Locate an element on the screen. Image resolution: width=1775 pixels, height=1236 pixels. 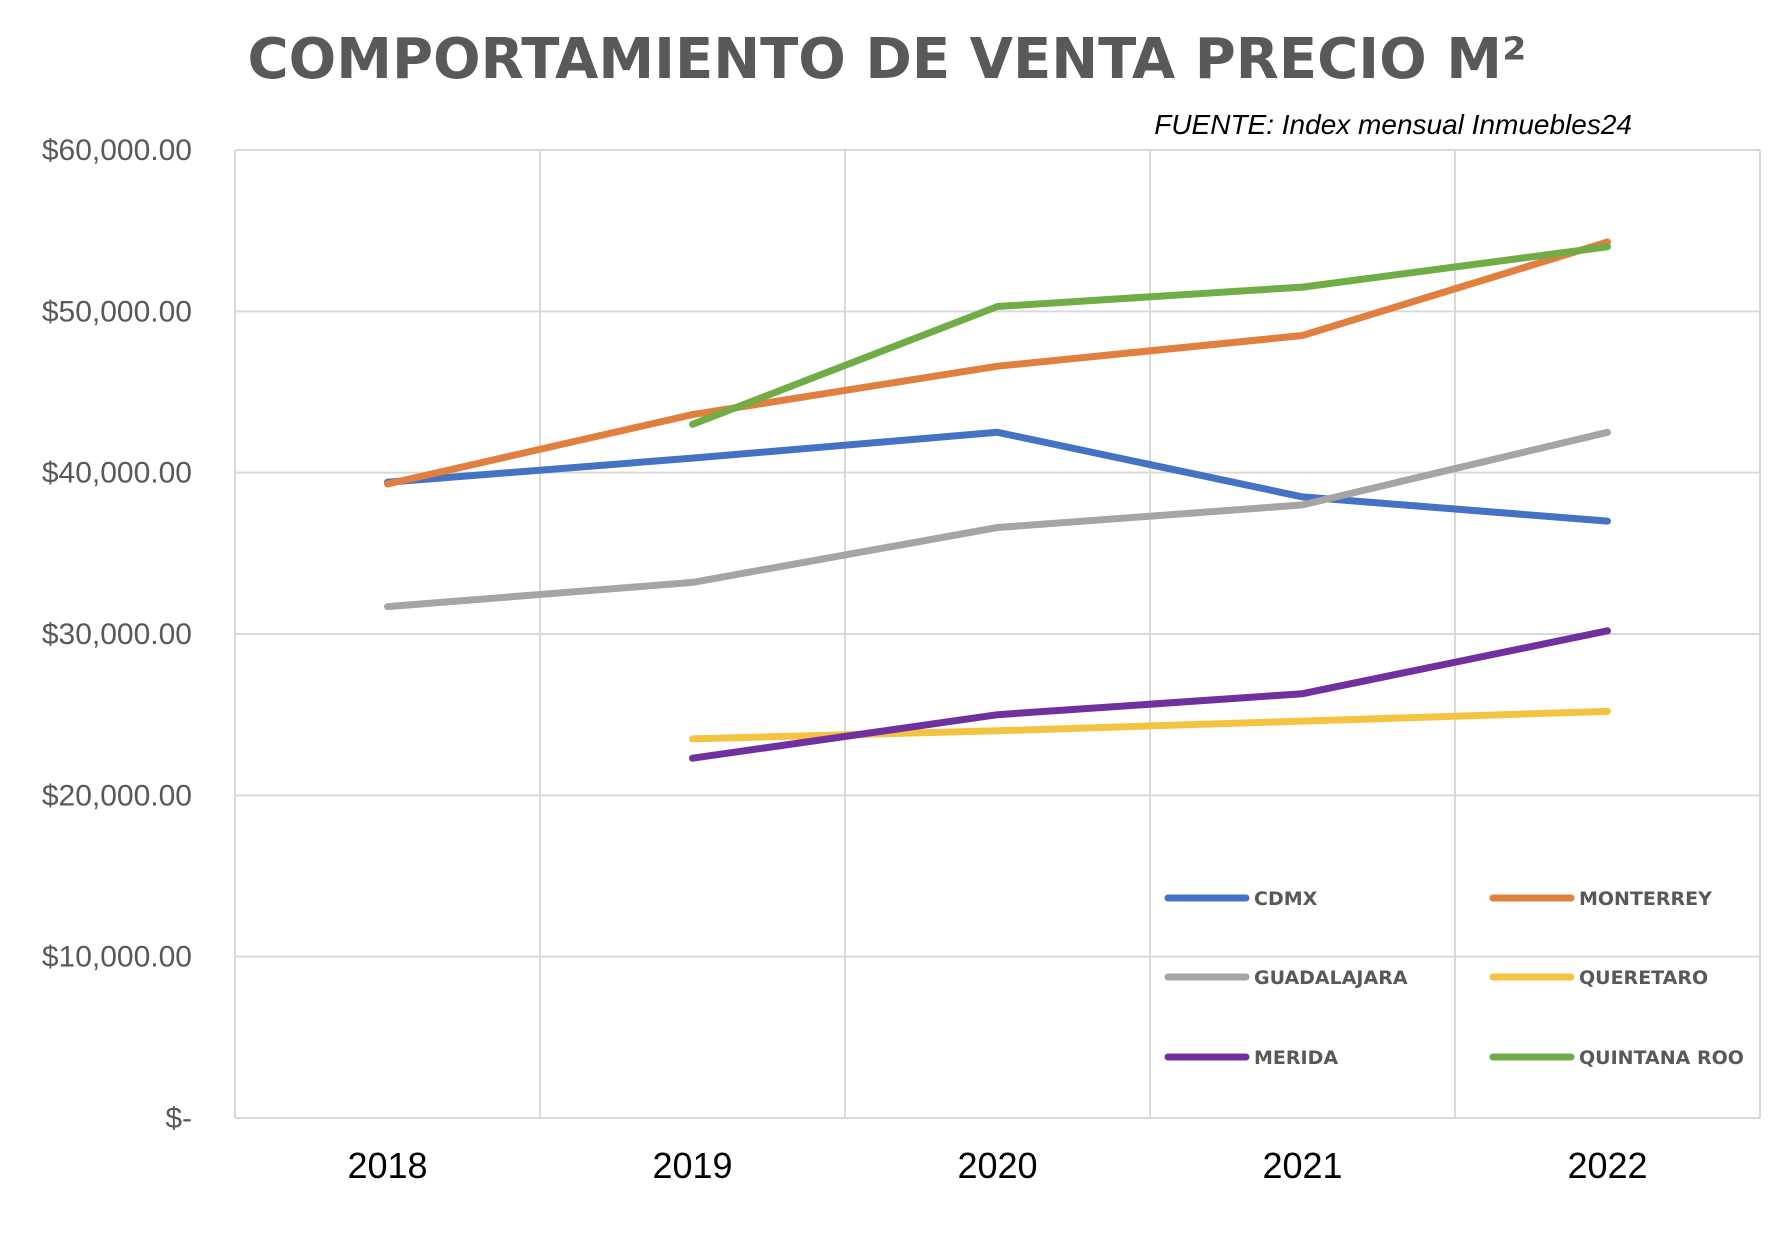
y-tick-label: $20,000.00 is located at coordinates (117, 795).